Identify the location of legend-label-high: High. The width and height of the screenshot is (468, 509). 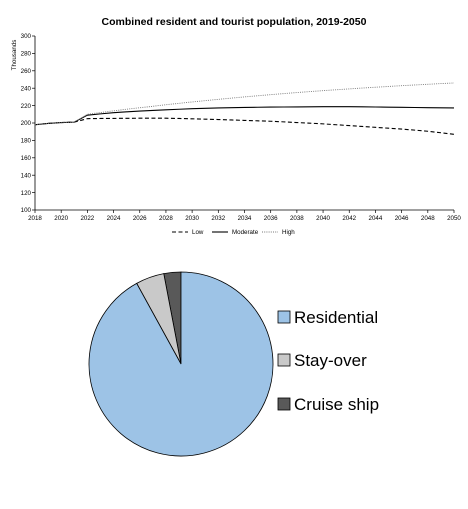
(288, 232).